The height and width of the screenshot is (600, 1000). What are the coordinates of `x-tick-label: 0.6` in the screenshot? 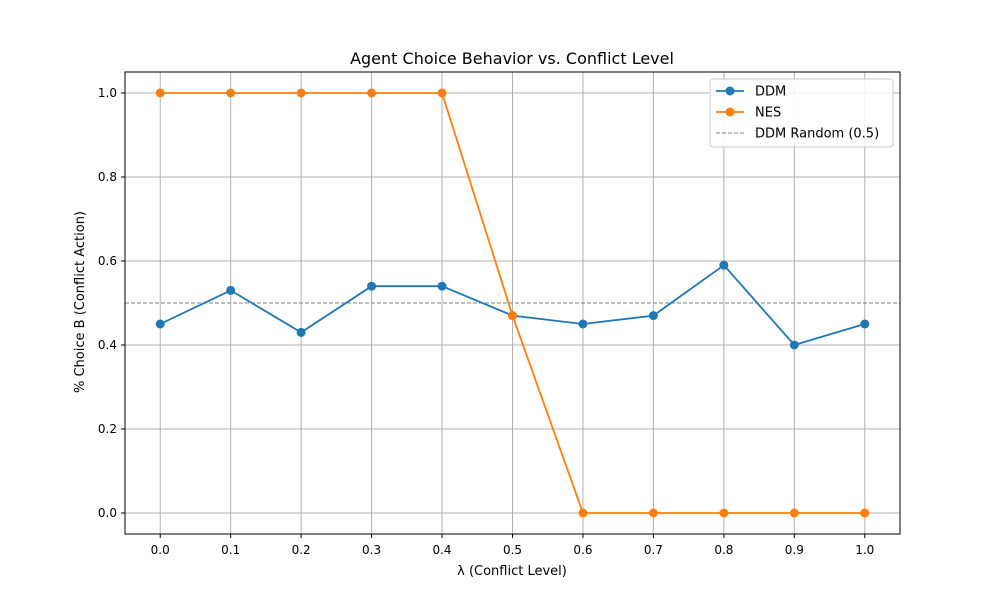 It's located at (582, 550).